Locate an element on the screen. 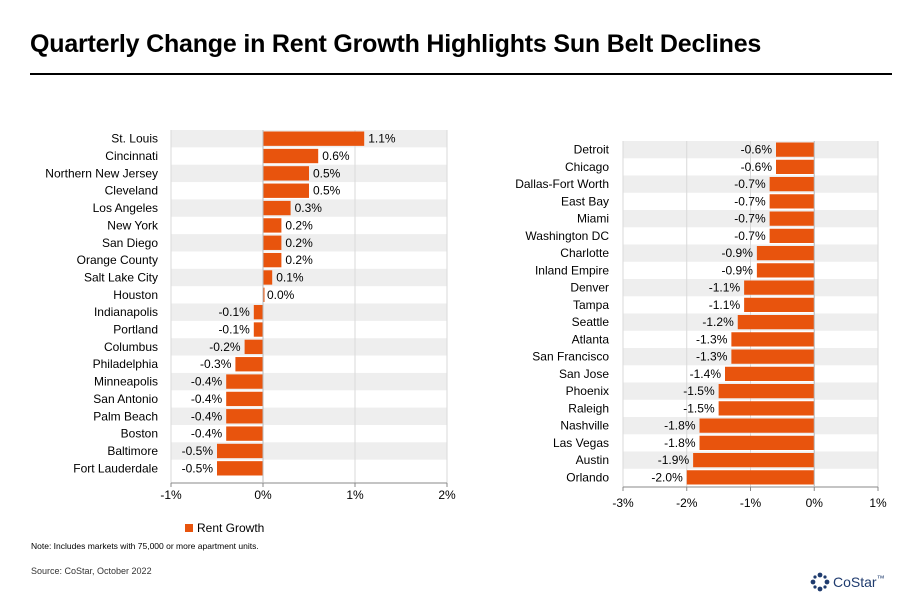 The image size is (911, 612). category-label: New York is located at coordinates (133, 225).